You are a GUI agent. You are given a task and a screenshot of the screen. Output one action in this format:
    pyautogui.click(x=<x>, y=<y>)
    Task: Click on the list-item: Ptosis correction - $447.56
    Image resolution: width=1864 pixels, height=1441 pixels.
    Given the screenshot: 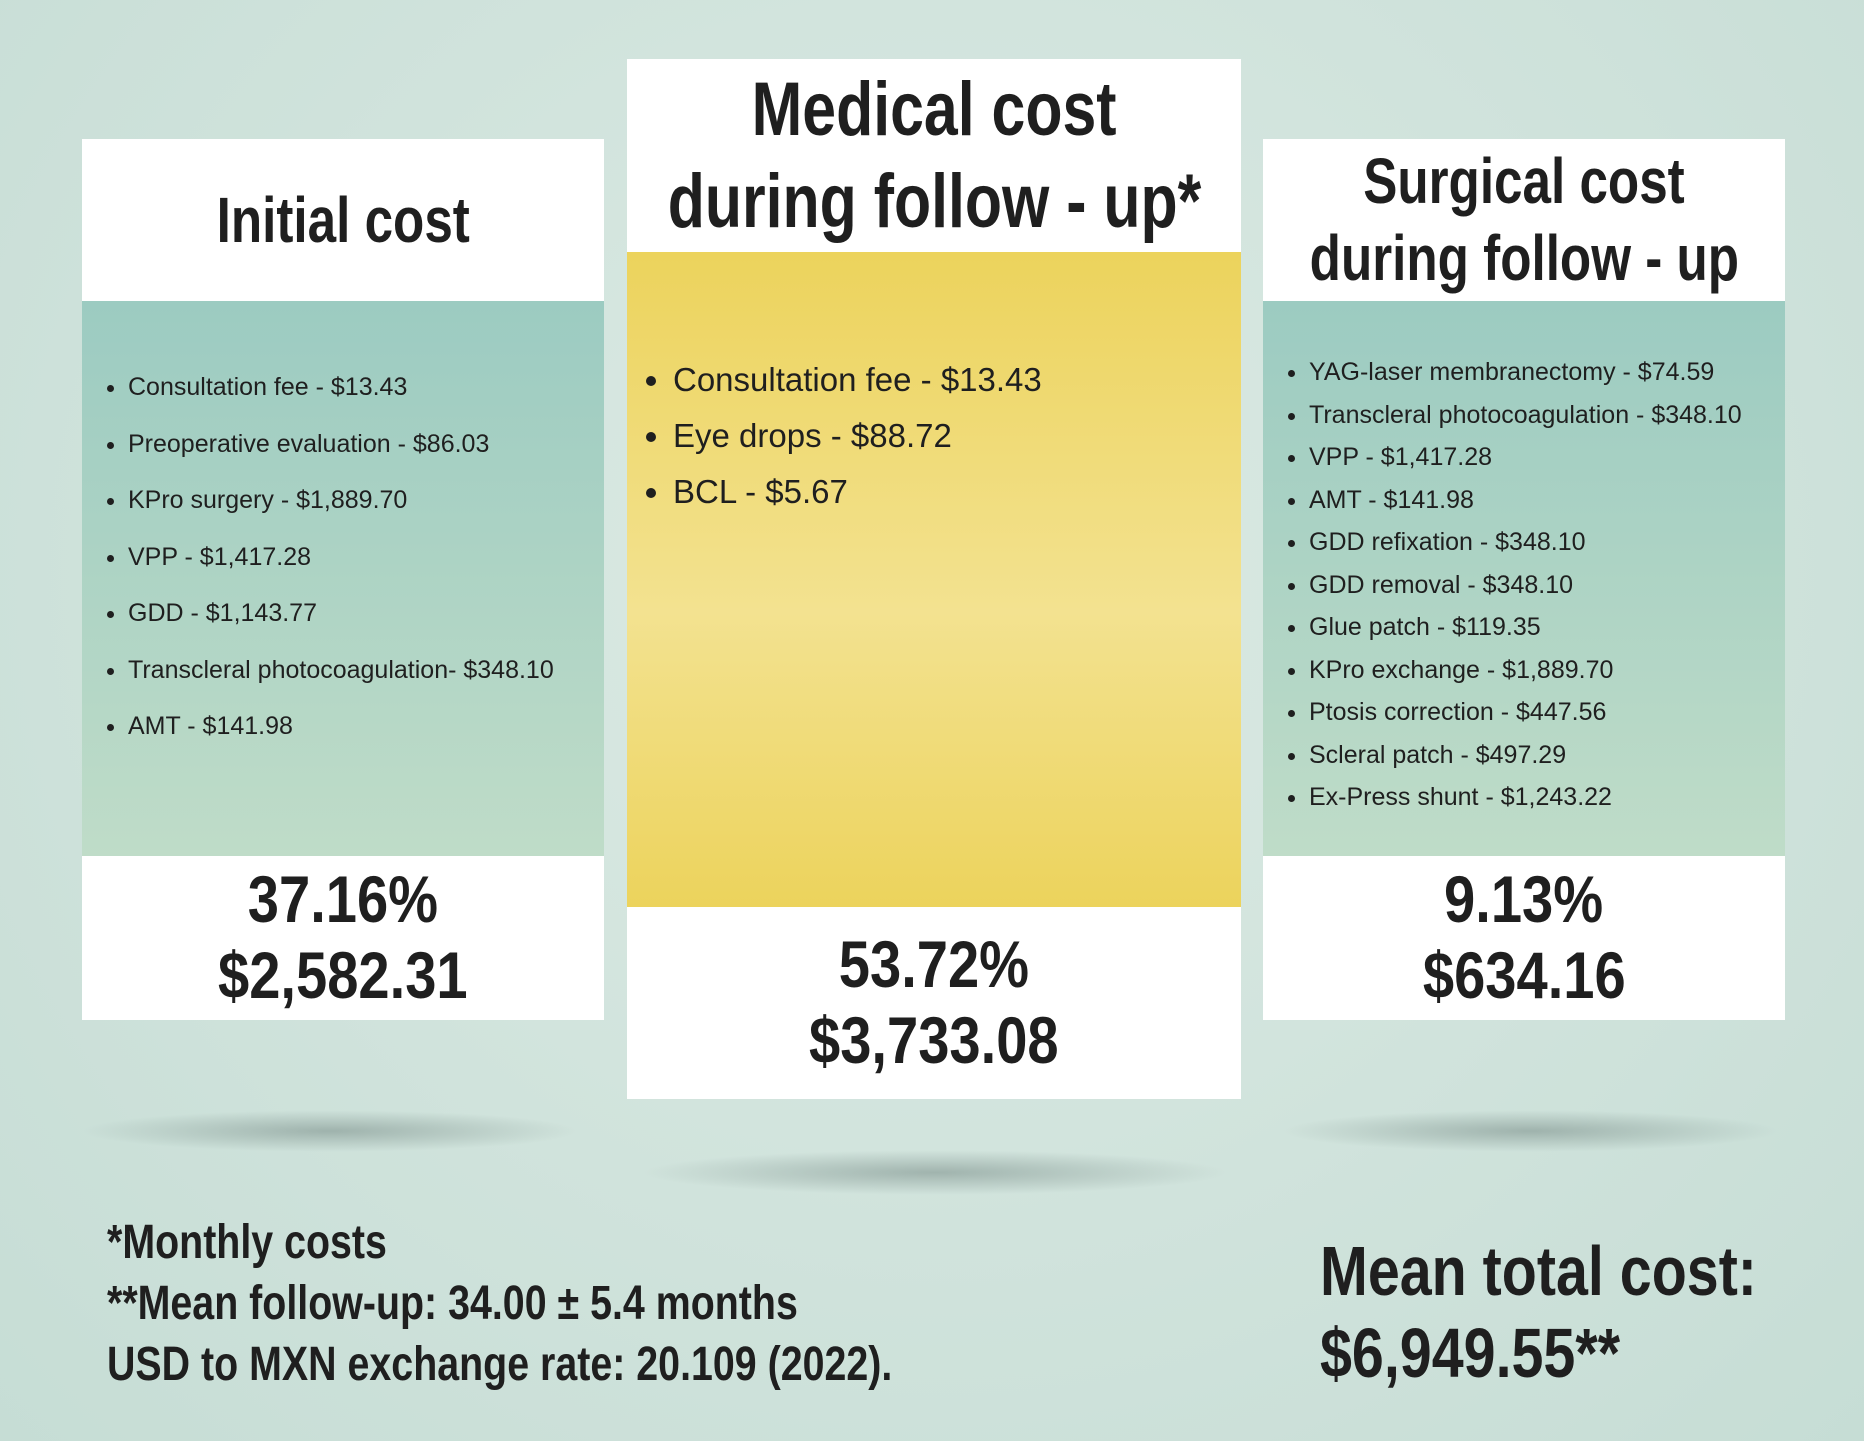 What is the action you would take?
    pyautogui.click(x=1547, y=712)
    